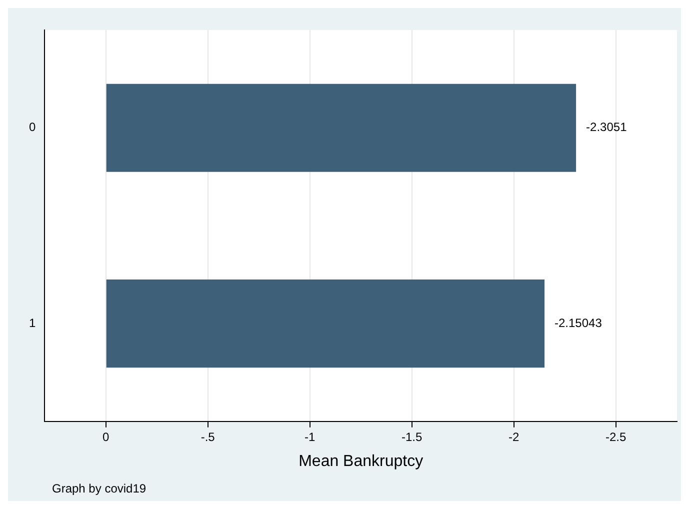  I want to click on y-tick-label: 1, so click(32, 323).